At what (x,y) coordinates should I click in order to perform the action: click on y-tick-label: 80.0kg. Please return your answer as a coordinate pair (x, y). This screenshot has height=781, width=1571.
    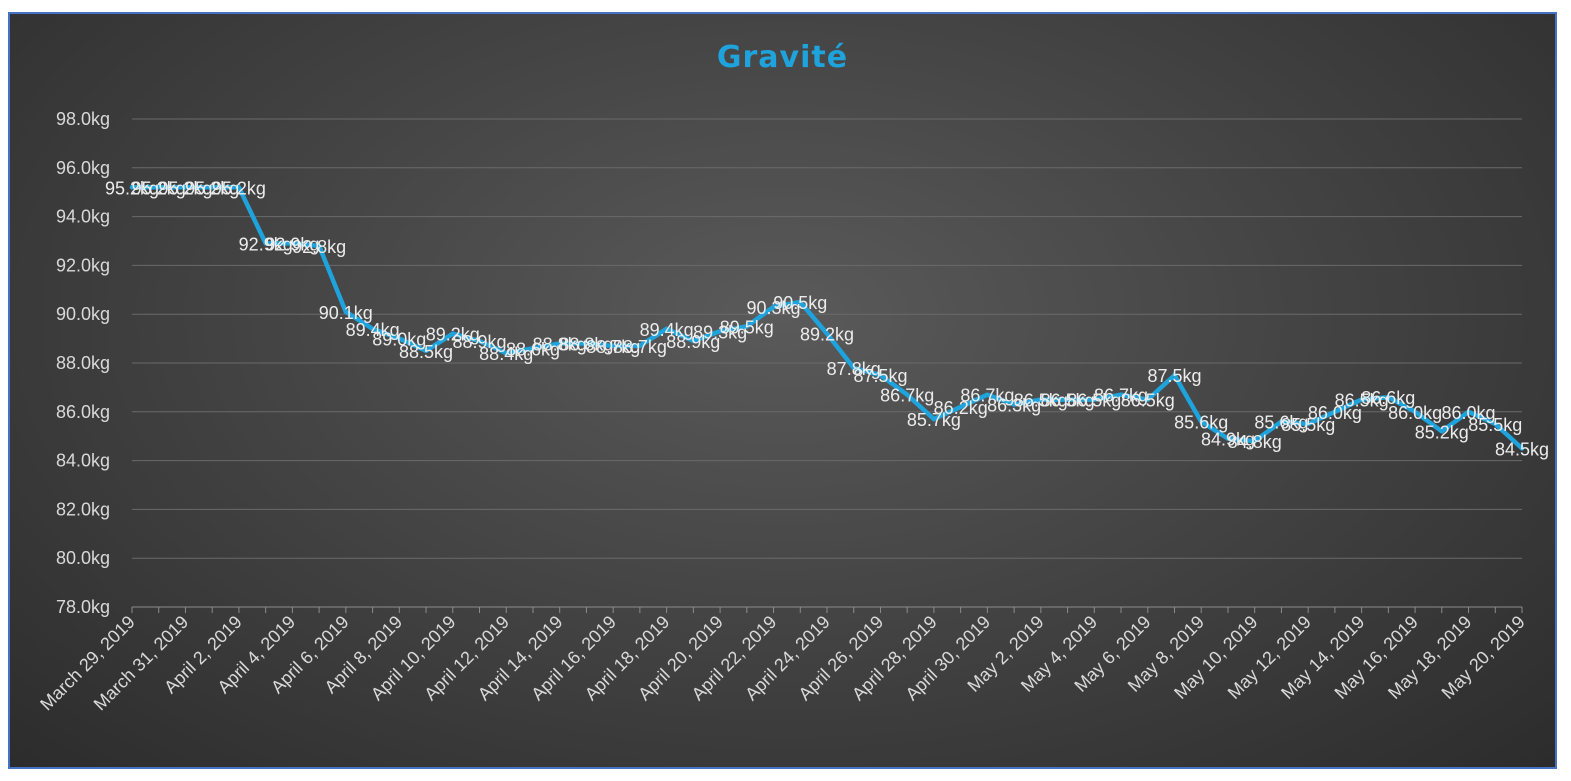
    Looking at the image, I should click on (83, 558).